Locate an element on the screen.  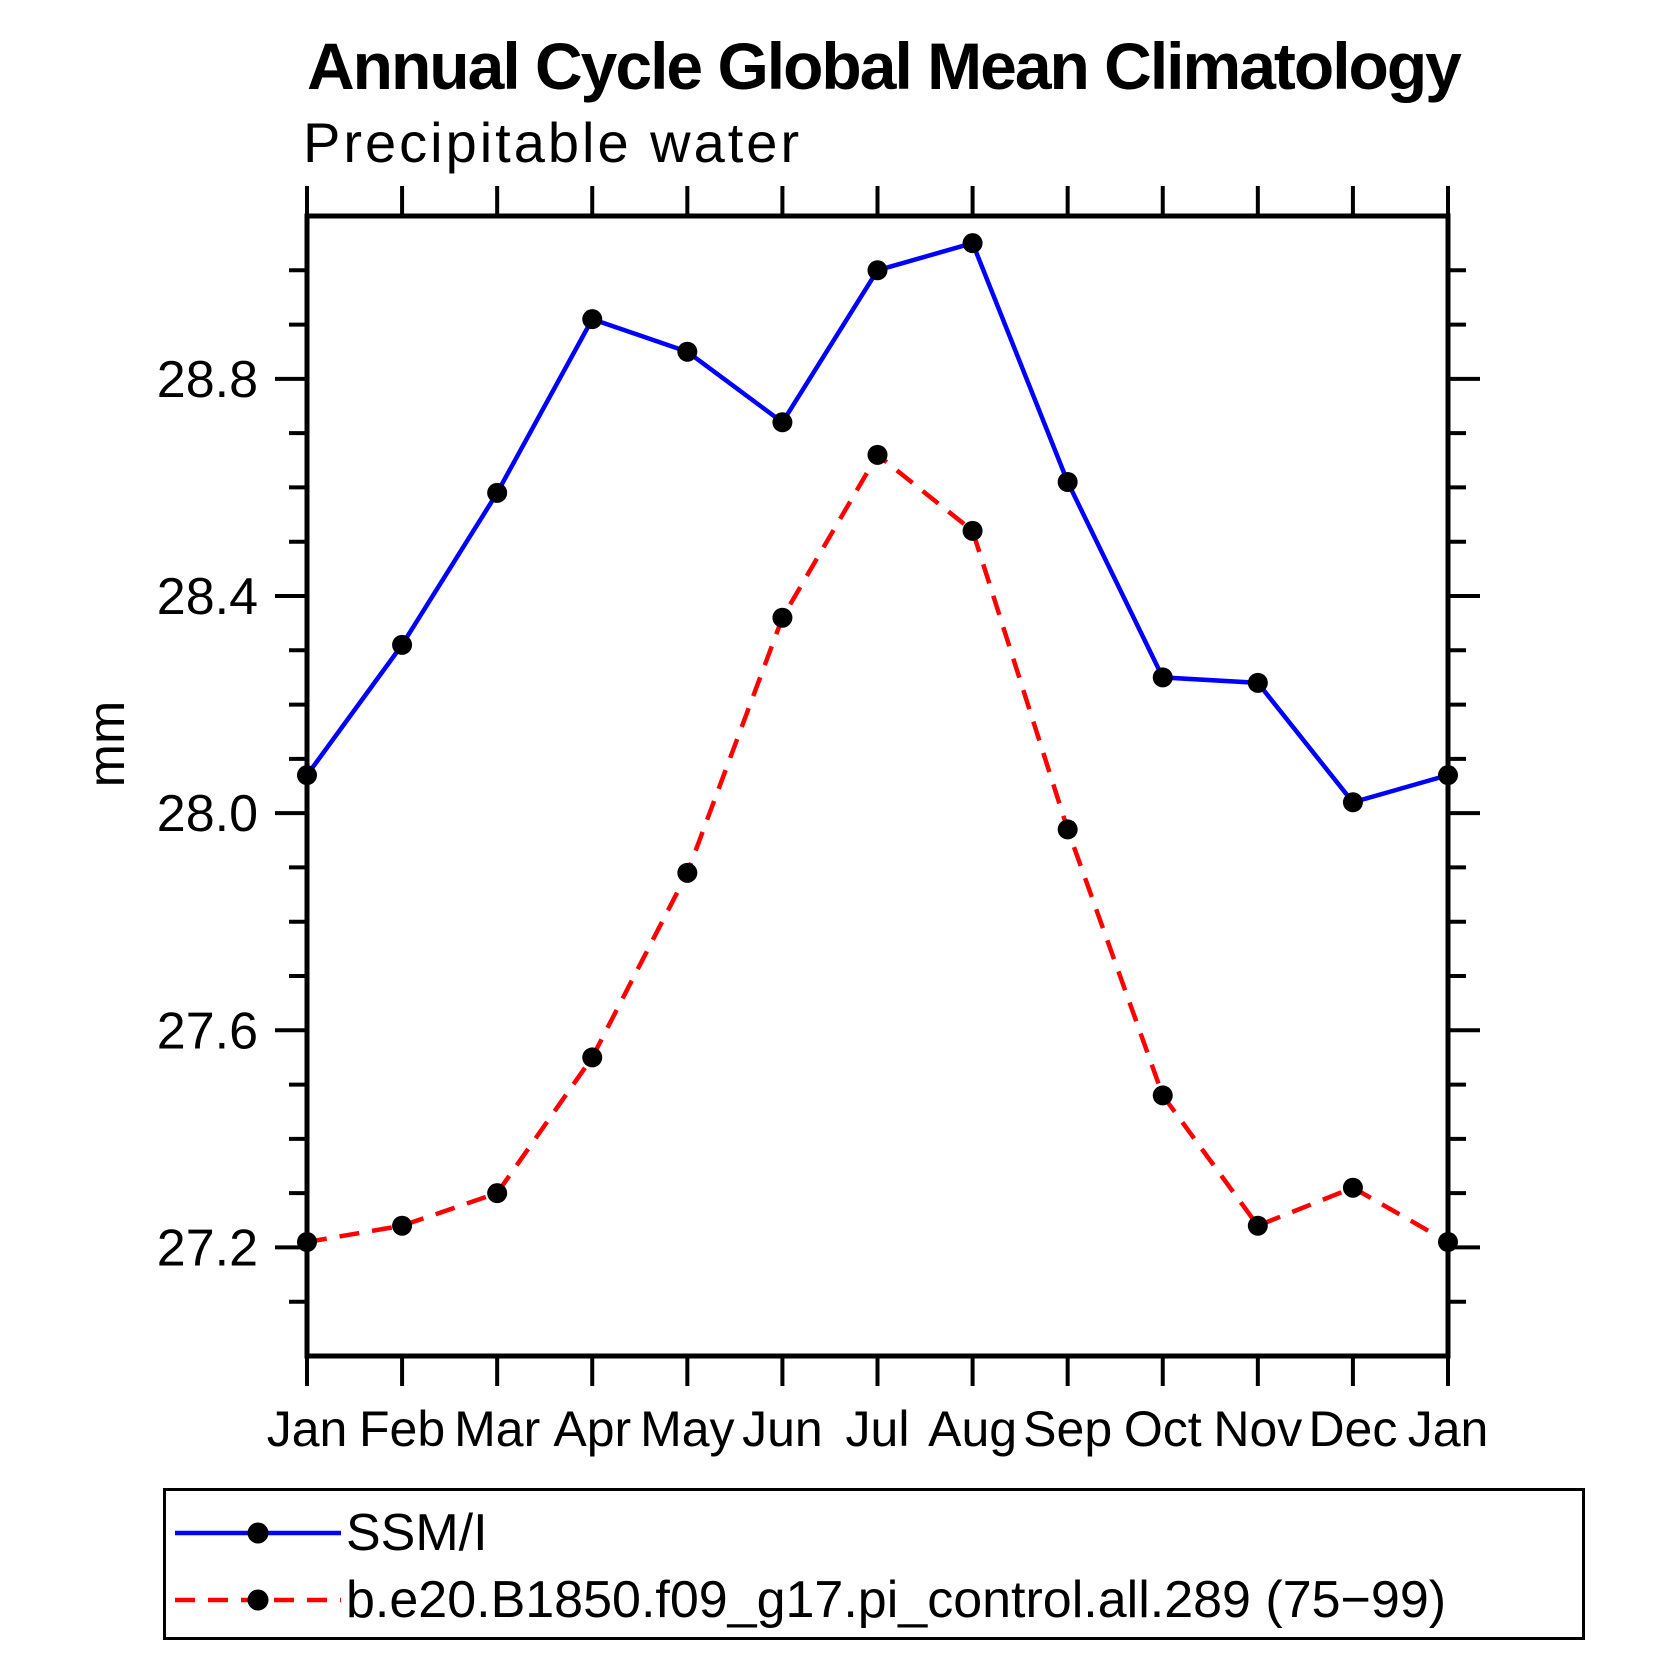
x-tick-label: Feb is located at coordinates (402, 1429).